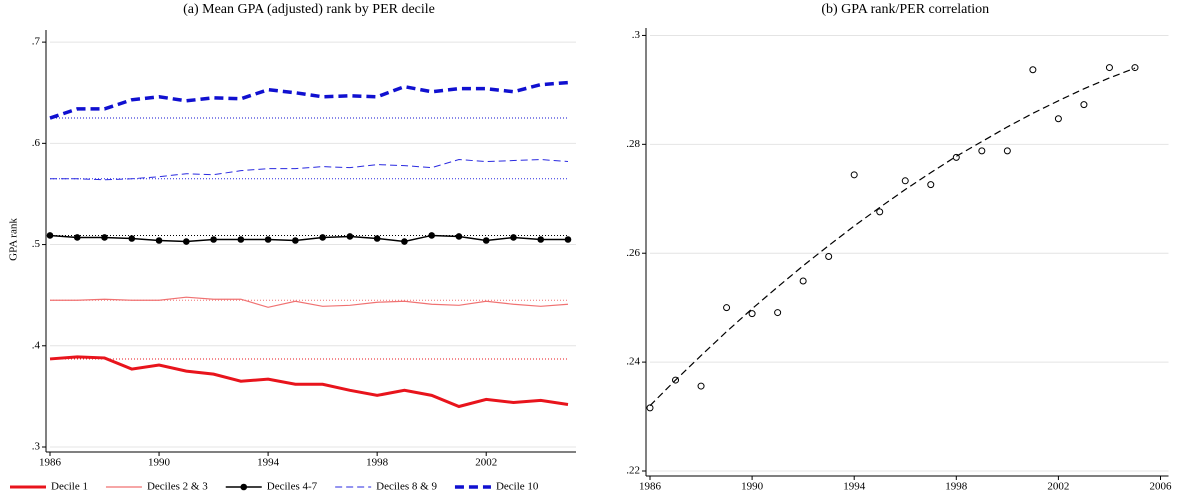 The width and height of the screenshot is (1183, 499). I want to click on y-tick-label: .26, so click(633, 253).